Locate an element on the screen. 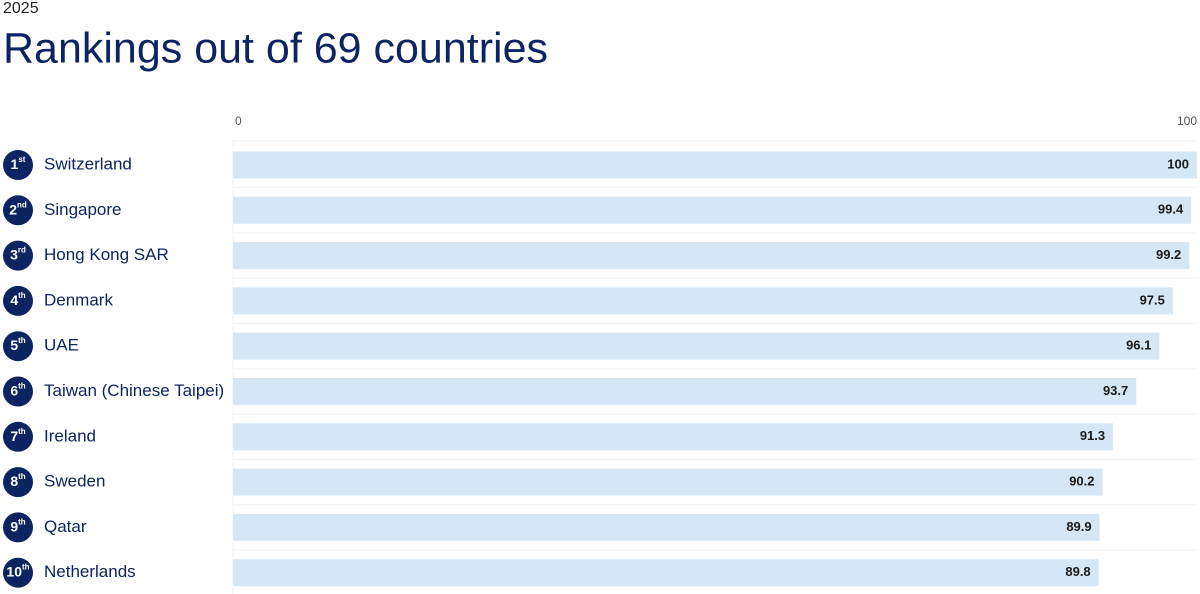  rank-number: 9 is located at coordinates (14, 526).